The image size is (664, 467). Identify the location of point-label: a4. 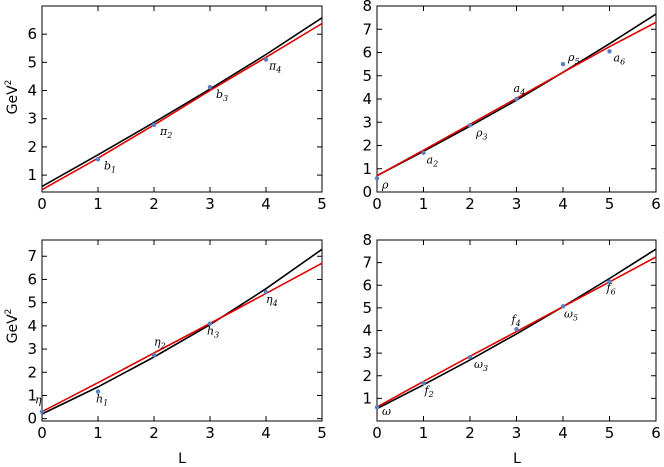
(520, 89).